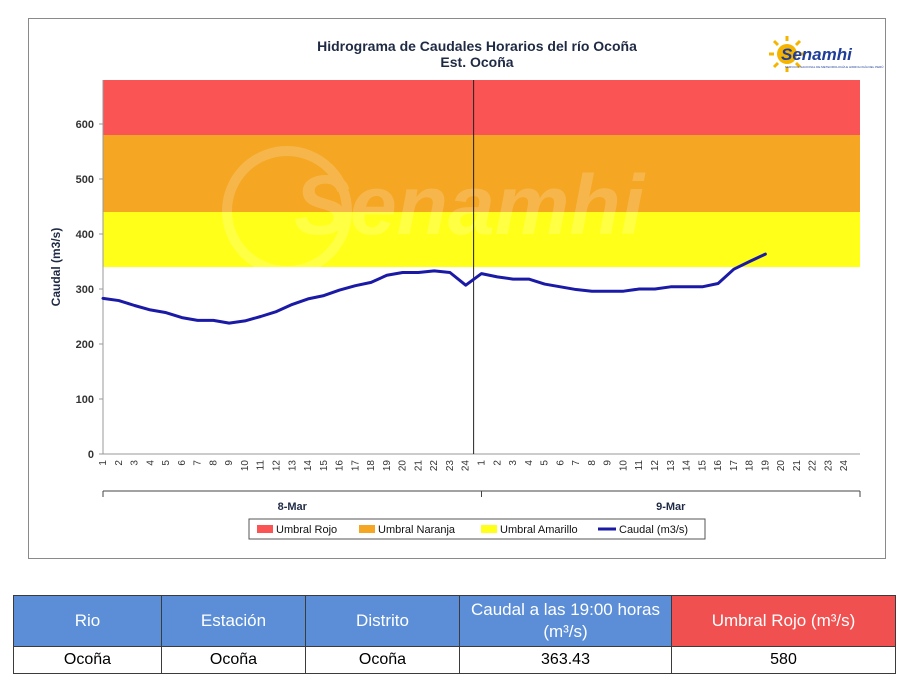  I want to click on senamhi-watermark: Senamhi, so click(434, 211).